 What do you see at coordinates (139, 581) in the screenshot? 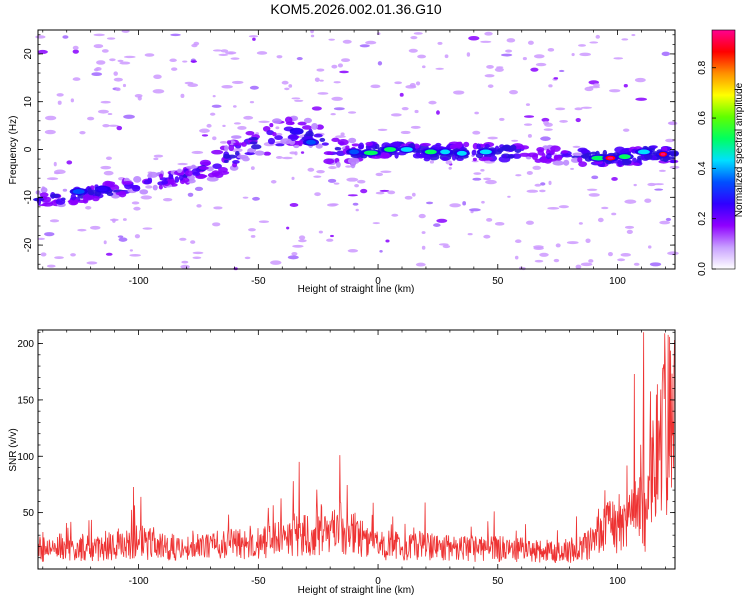
I see `x-tick-label: -100` at bounding box center [139, 581].